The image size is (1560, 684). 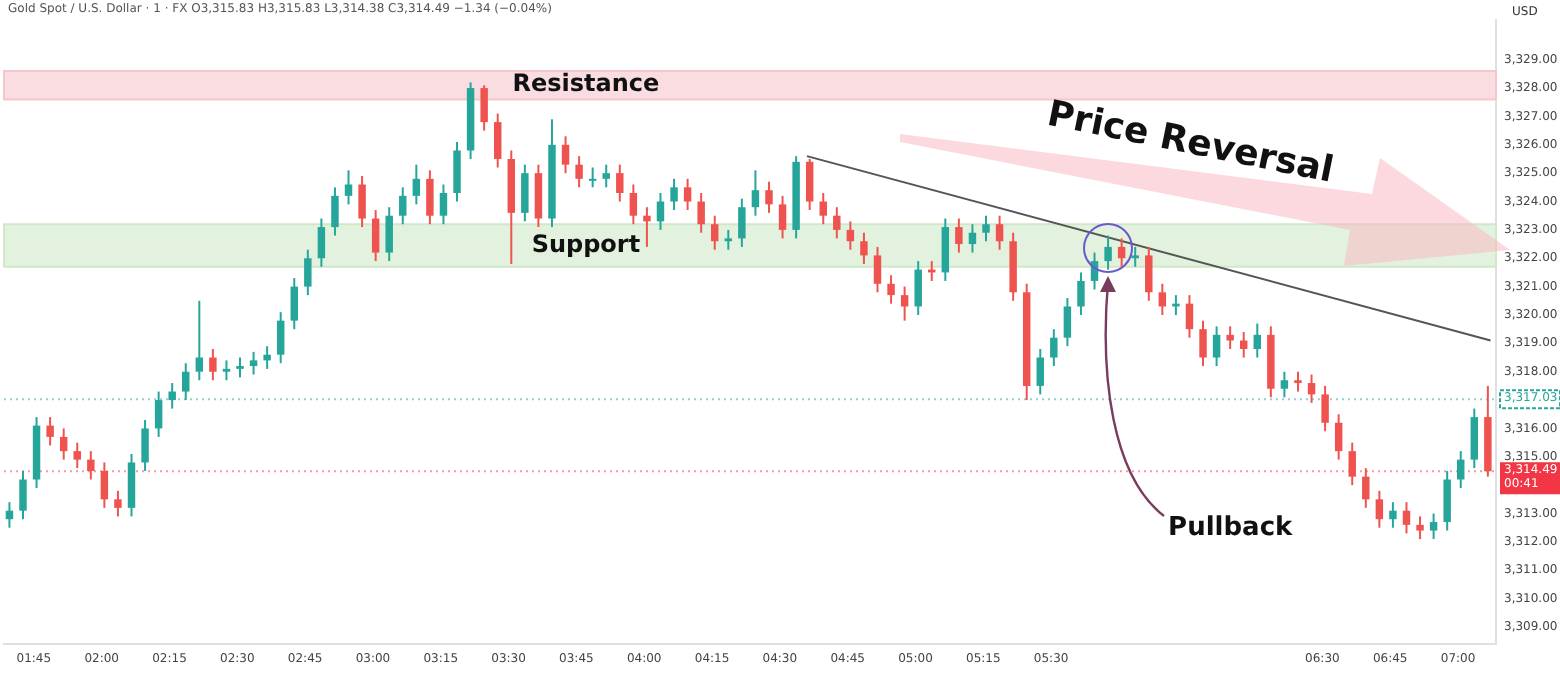 I want to click on annotation: Pullback, so click(x=1231, y=528).